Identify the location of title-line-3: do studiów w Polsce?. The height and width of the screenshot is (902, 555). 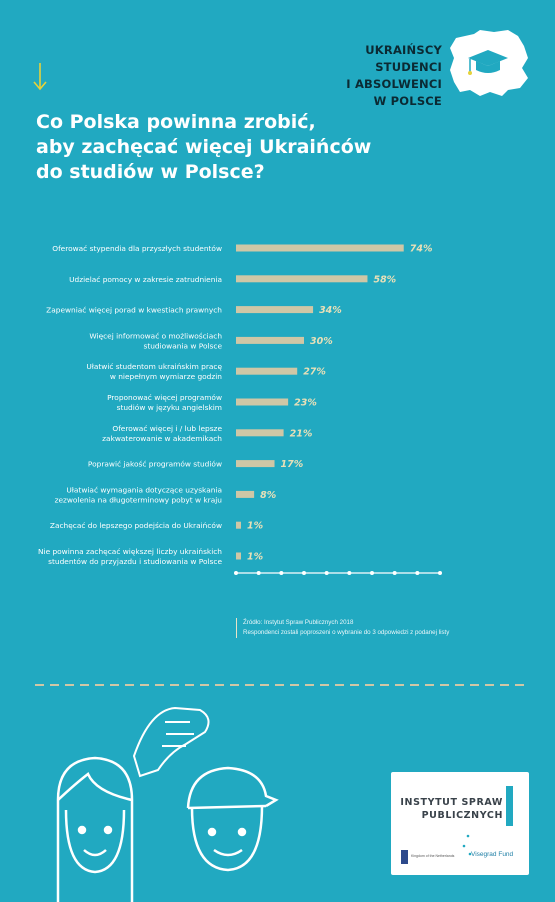
(150, 172).